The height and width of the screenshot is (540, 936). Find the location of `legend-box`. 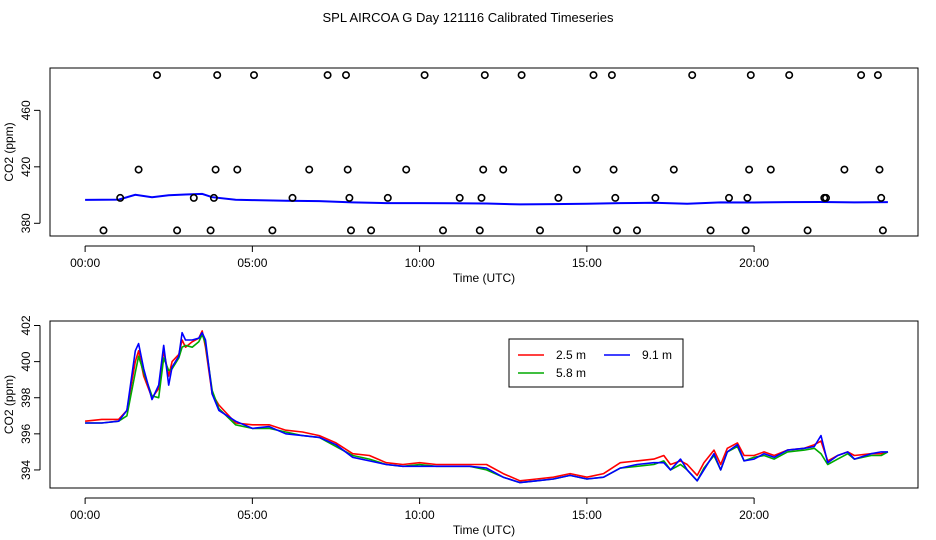

legend-box is located at coordinates (596, 363).